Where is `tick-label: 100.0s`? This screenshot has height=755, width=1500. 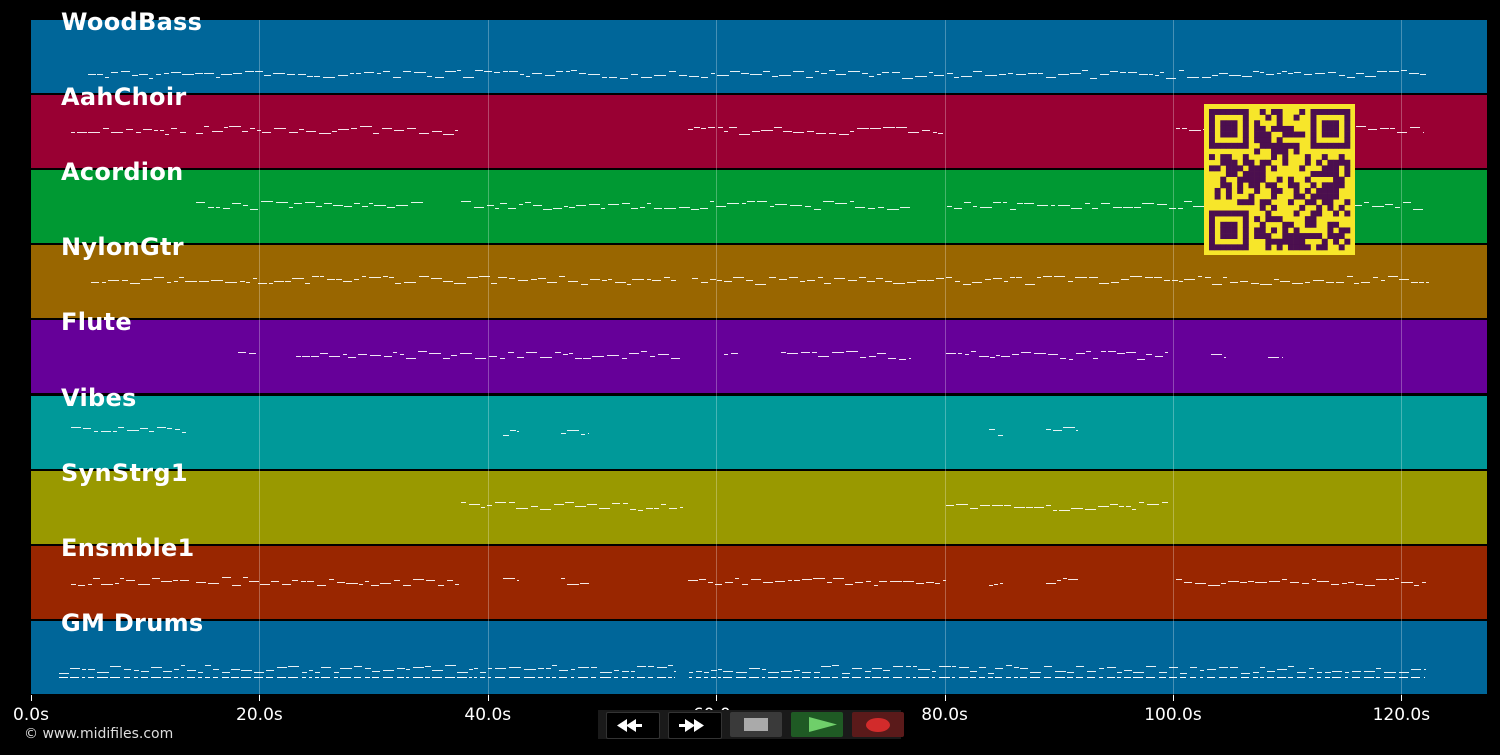
tick-label: 100.0s is located at coordinates (1173, 715).